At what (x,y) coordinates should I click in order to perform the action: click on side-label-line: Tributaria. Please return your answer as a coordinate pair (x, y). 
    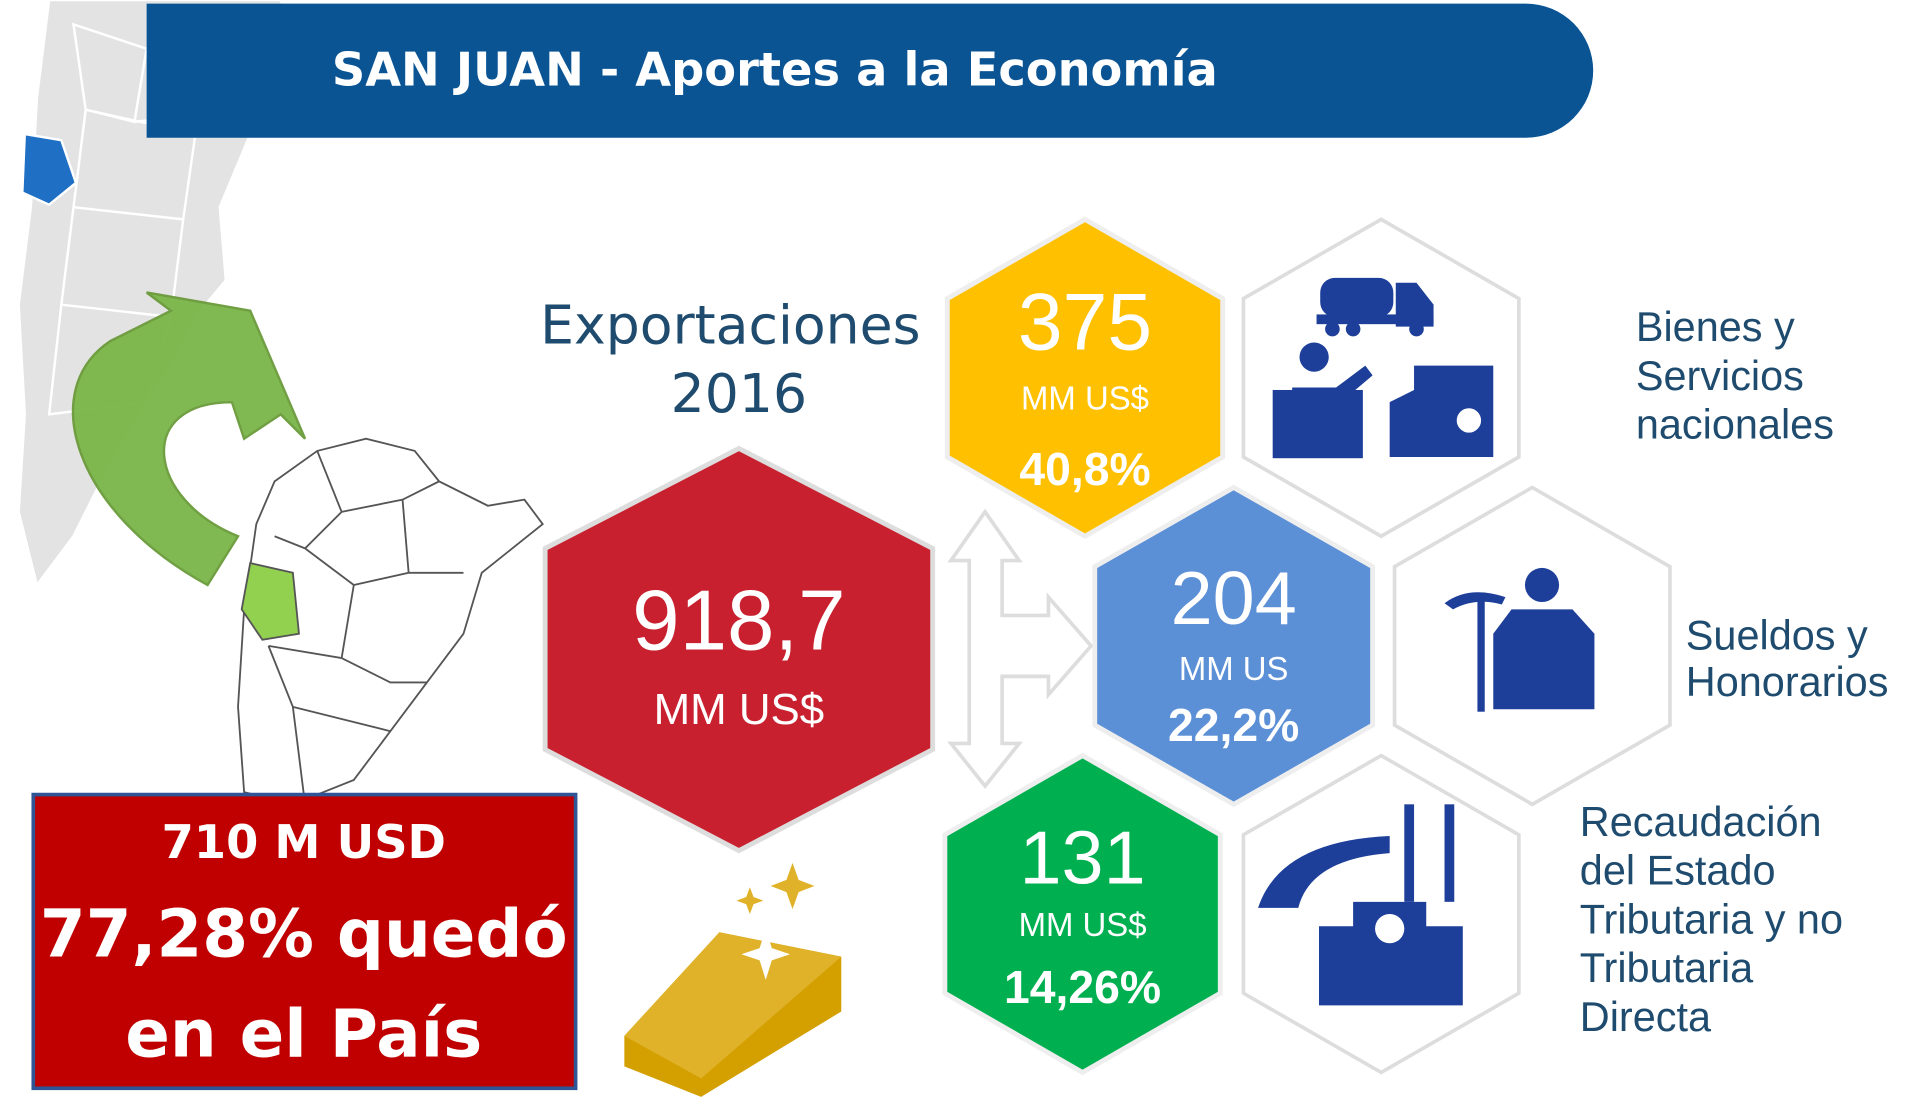
    Looking at the image, I should click on (1667, 967).